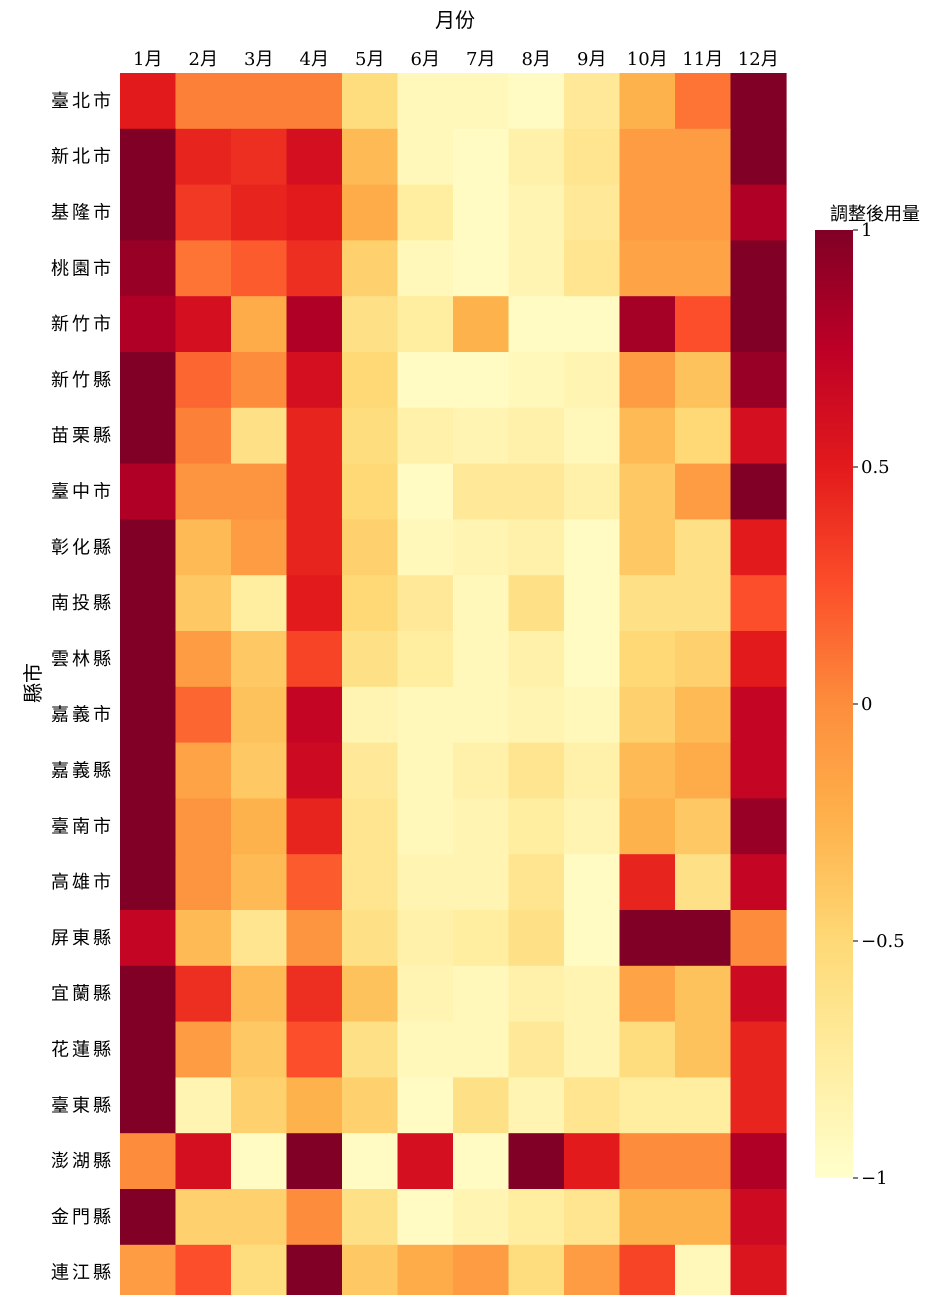  What do you see at coordinates (82, 268) in the screenshot?
I see `row-label: 桃園市` at bounding box center [82, 268].